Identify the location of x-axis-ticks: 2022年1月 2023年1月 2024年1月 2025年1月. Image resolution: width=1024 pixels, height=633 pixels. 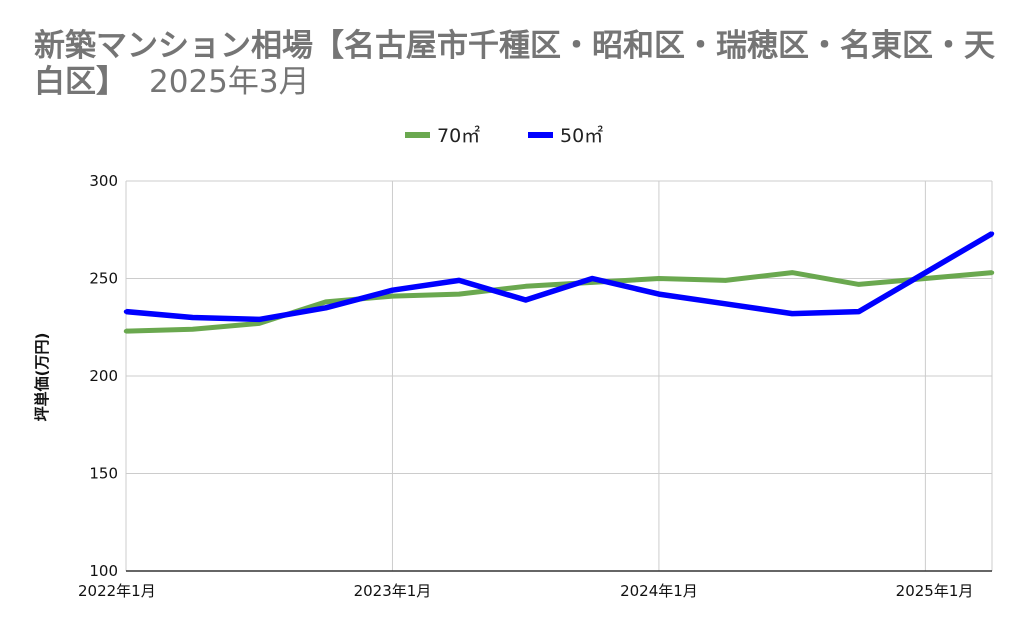
(525, 591).